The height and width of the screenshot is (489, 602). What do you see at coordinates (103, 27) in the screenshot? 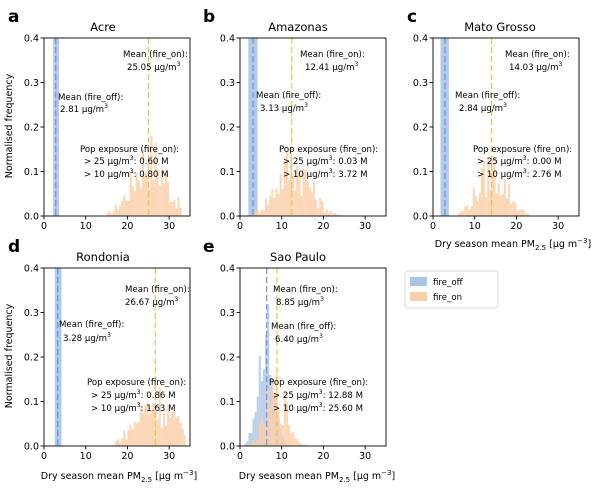
I see `panel-title: Acre` at bounding box center [103, 27].